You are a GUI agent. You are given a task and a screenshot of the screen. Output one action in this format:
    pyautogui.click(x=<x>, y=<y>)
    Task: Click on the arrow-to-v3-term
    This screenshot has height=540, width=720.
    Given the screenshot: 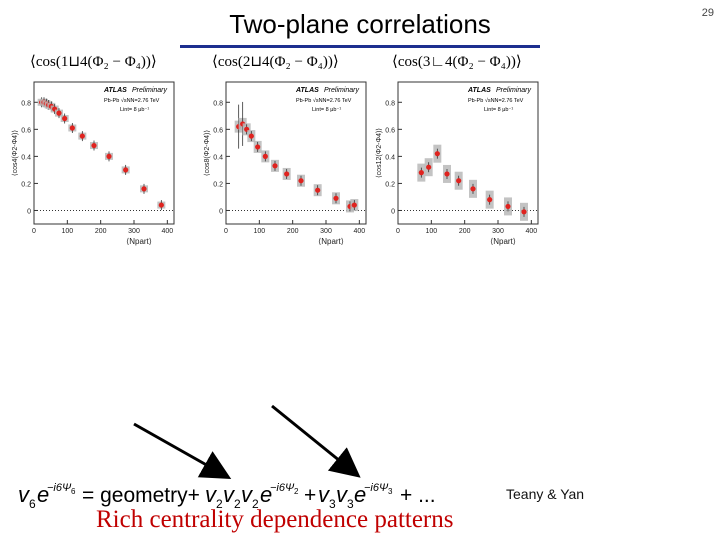 What is the action you would take?
    pyautogui.click(x=316, y=441)
    